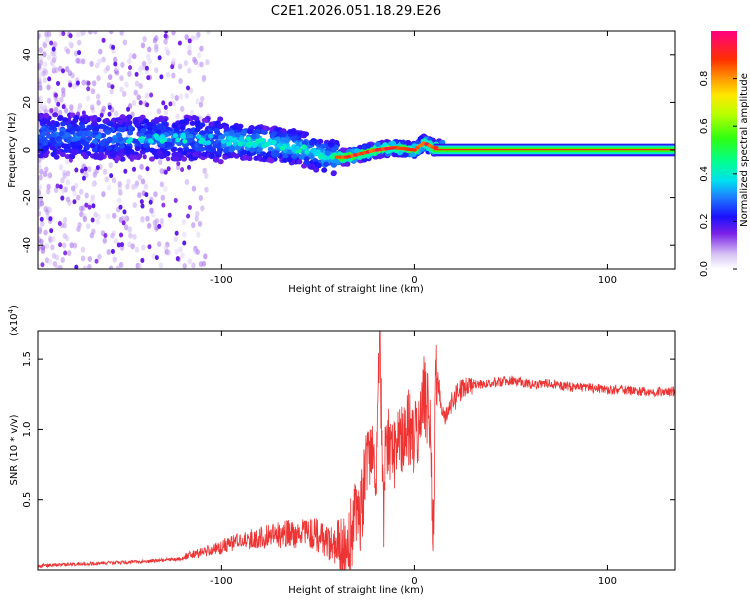 The width and height of the screenshot is (750, 600). Describe the element at coordinates (554, 153) in the screenshot. I see `spectrogram-tone-stripe` at that location.